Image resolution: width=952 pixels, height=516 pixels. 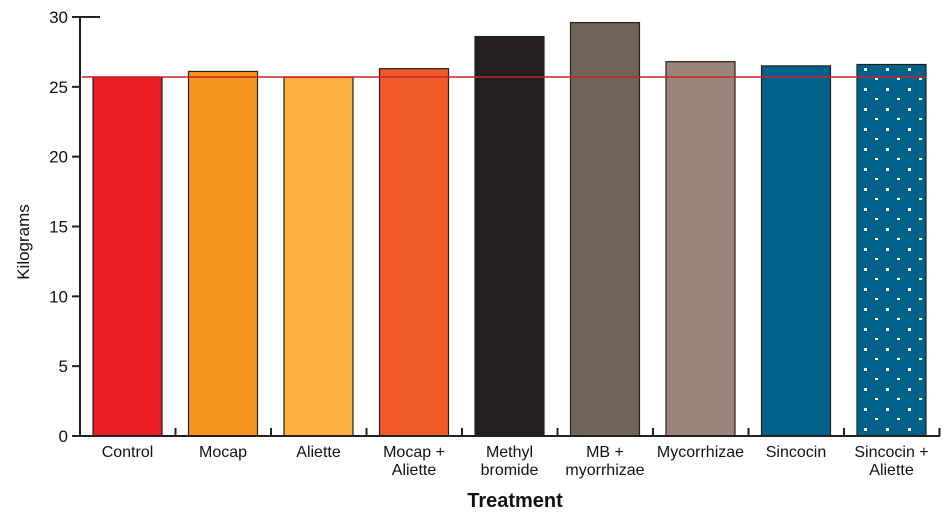 I want to click on category-label-4-line-0: Methyl, so click(x=509, y=452).